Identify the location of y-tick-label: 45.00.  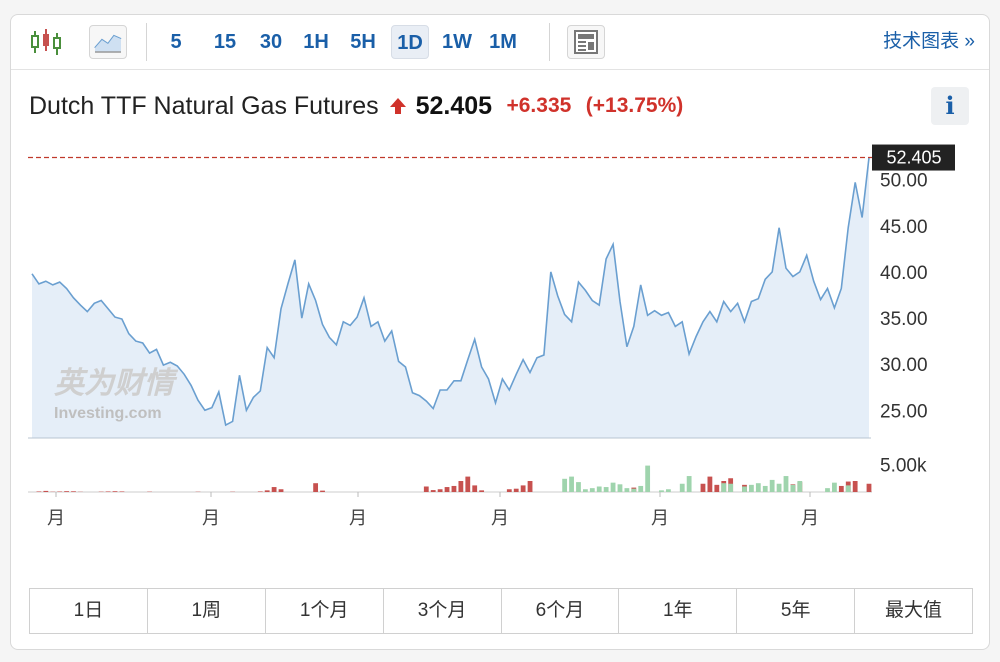
(904, 227).